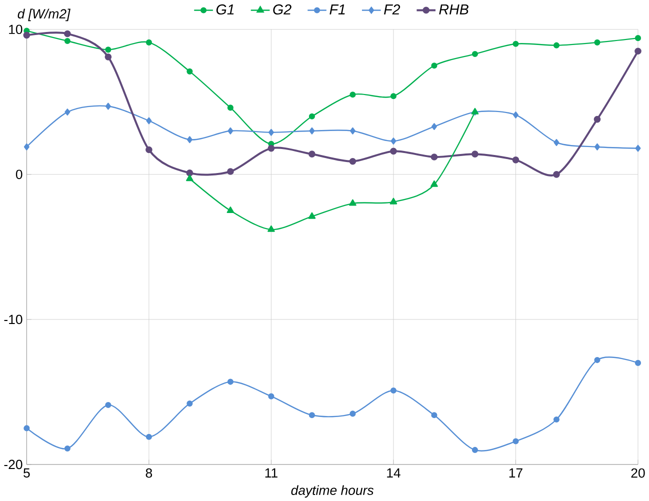 This screenshot has width=649, height=501. Describe the element at coordinates (393, 473) in the screenshot. I see `x-tick-label: 14` at that location.